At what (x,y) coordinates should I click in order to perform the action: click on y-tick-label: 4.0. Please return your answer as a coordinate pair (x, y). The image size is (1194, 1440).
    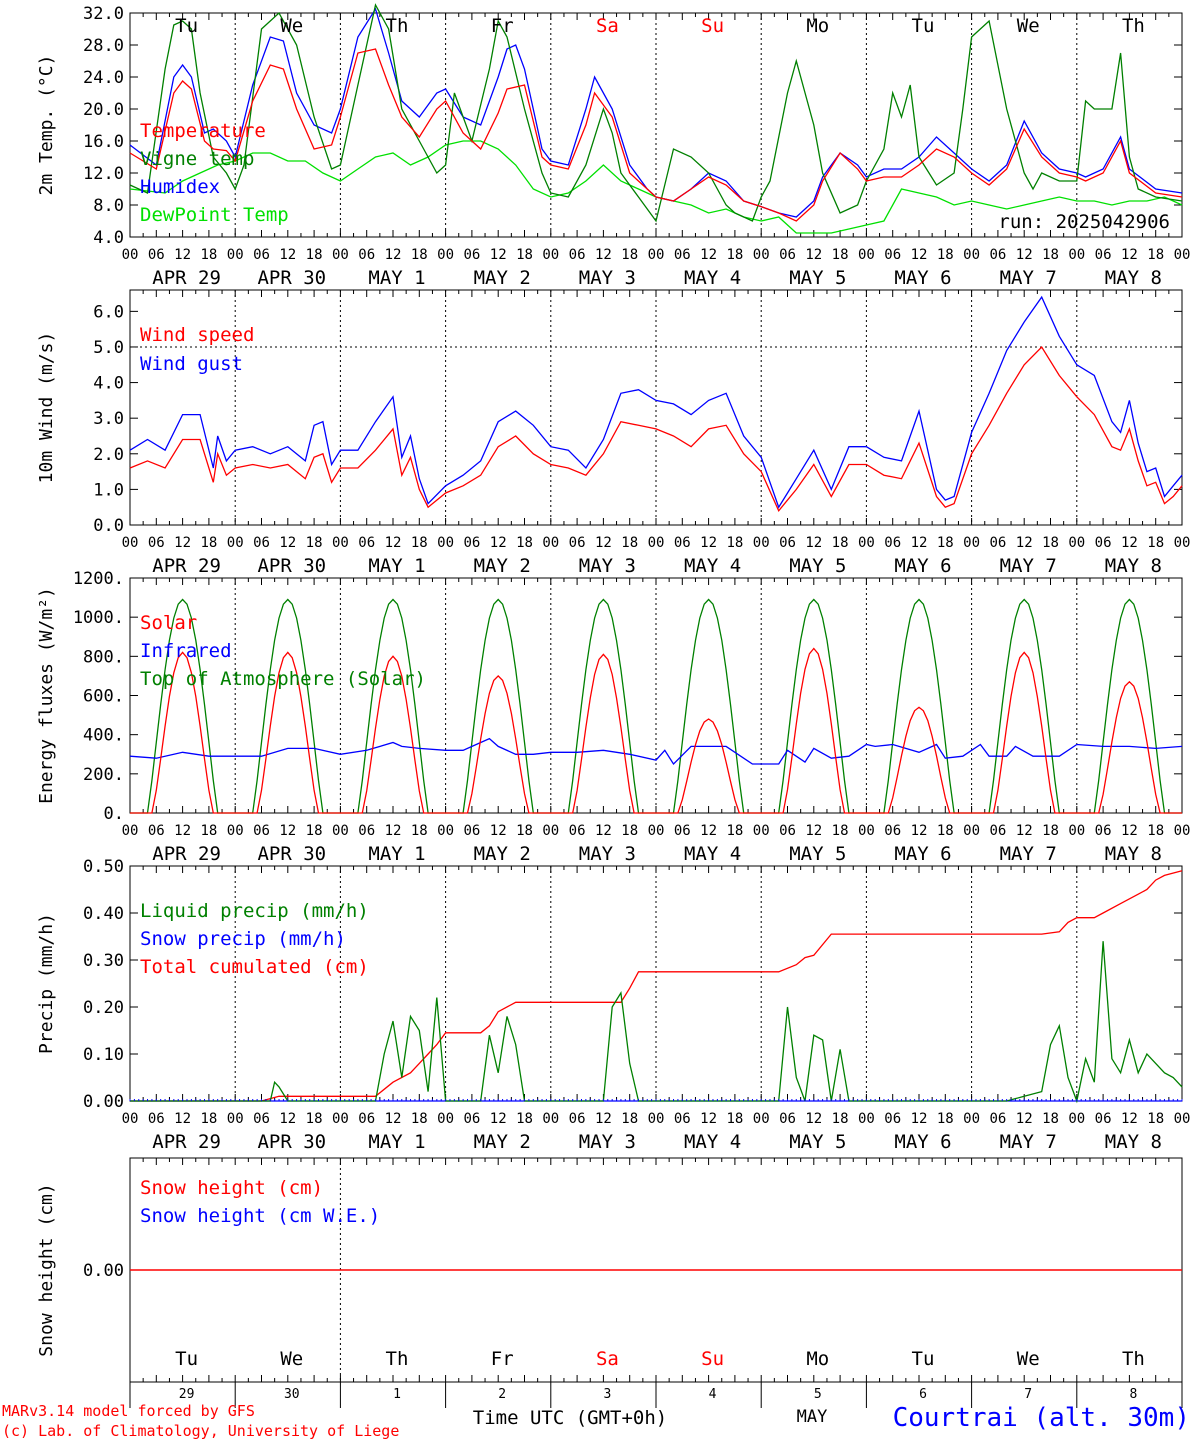
    Looking at the image, I should click on (108, 238).